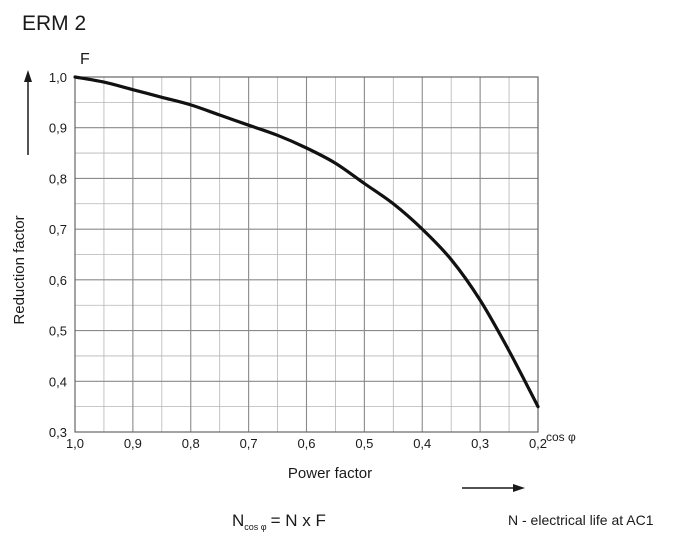 The image size is (690, 544). What do you see at coordinates (238, 520) in the screenshot?
I see `formula-lhs: N` at bounding box center [238, 520].